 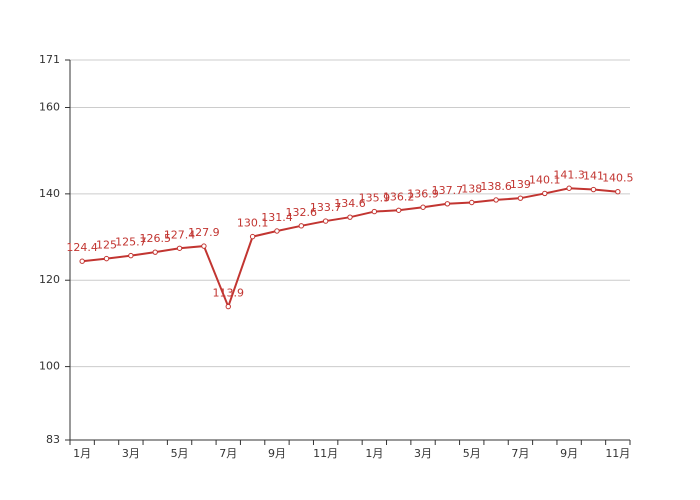 What do you see at coordinates (302, 212) in the screenshot?
I see `value-label: 132.6` at bounding box center [302, 212].